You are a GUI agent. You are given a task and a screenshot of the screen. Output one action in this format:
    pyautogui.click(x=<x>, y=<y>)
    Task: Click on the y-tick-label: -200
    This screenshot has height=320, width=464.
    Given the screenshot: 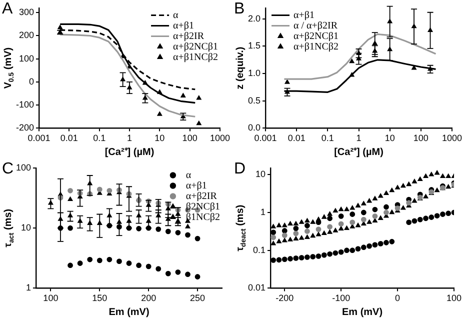 What is the action you would take?
    pyautogui.click(x=25, y=127)
    